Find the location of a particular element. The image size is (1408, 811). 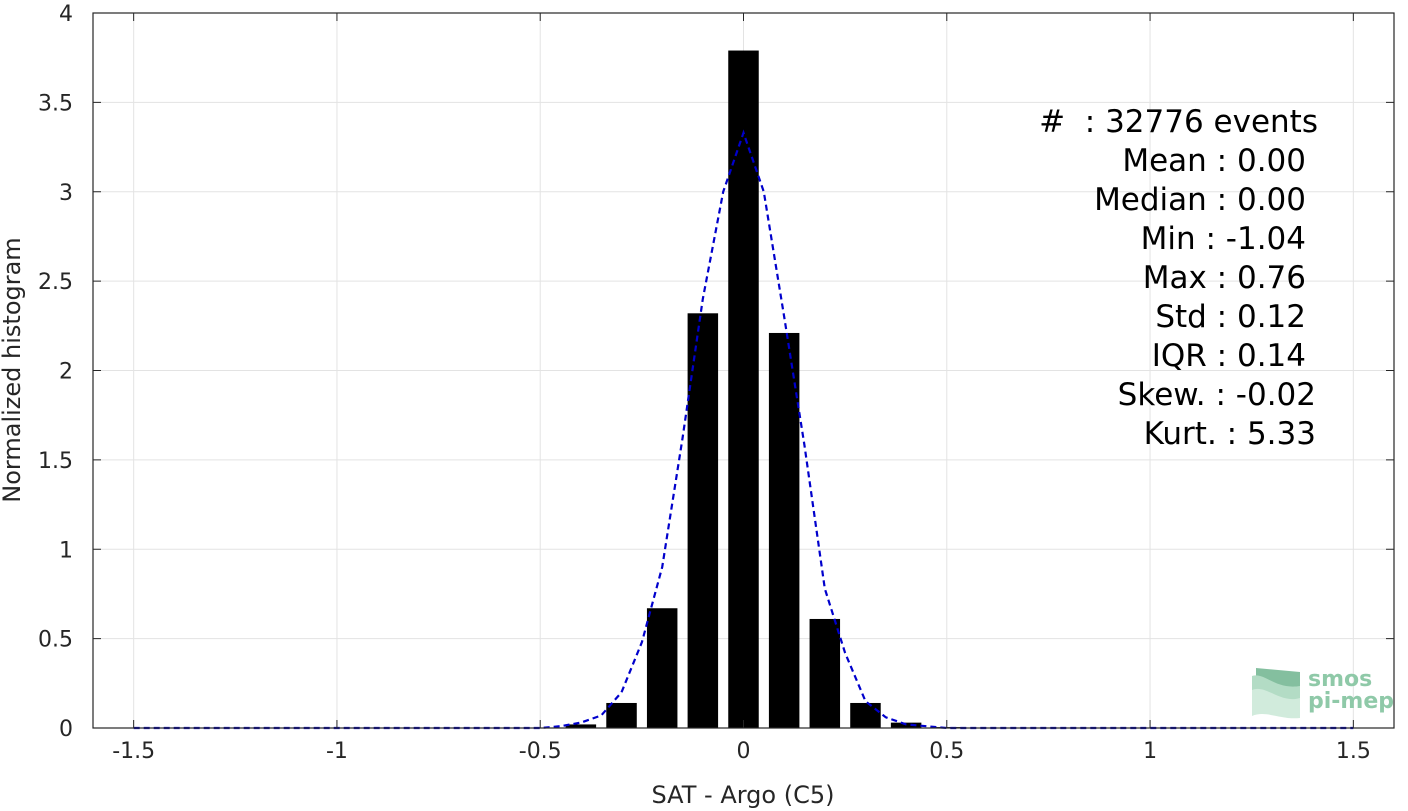

stat-max: Max : 0.76 is located at coordinates (1224, 278).